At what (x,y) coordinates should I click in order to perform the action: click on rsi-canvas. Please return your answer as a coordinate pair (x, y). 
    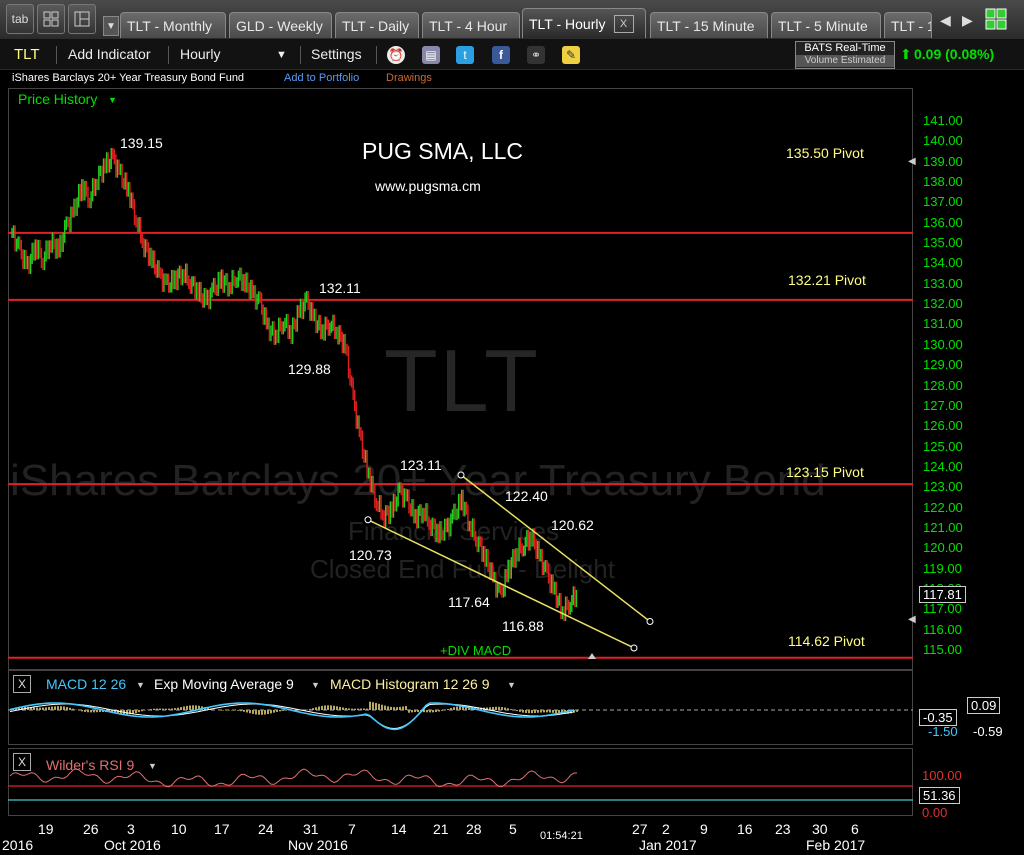
    Looking at the image, I should click on (460, 782).